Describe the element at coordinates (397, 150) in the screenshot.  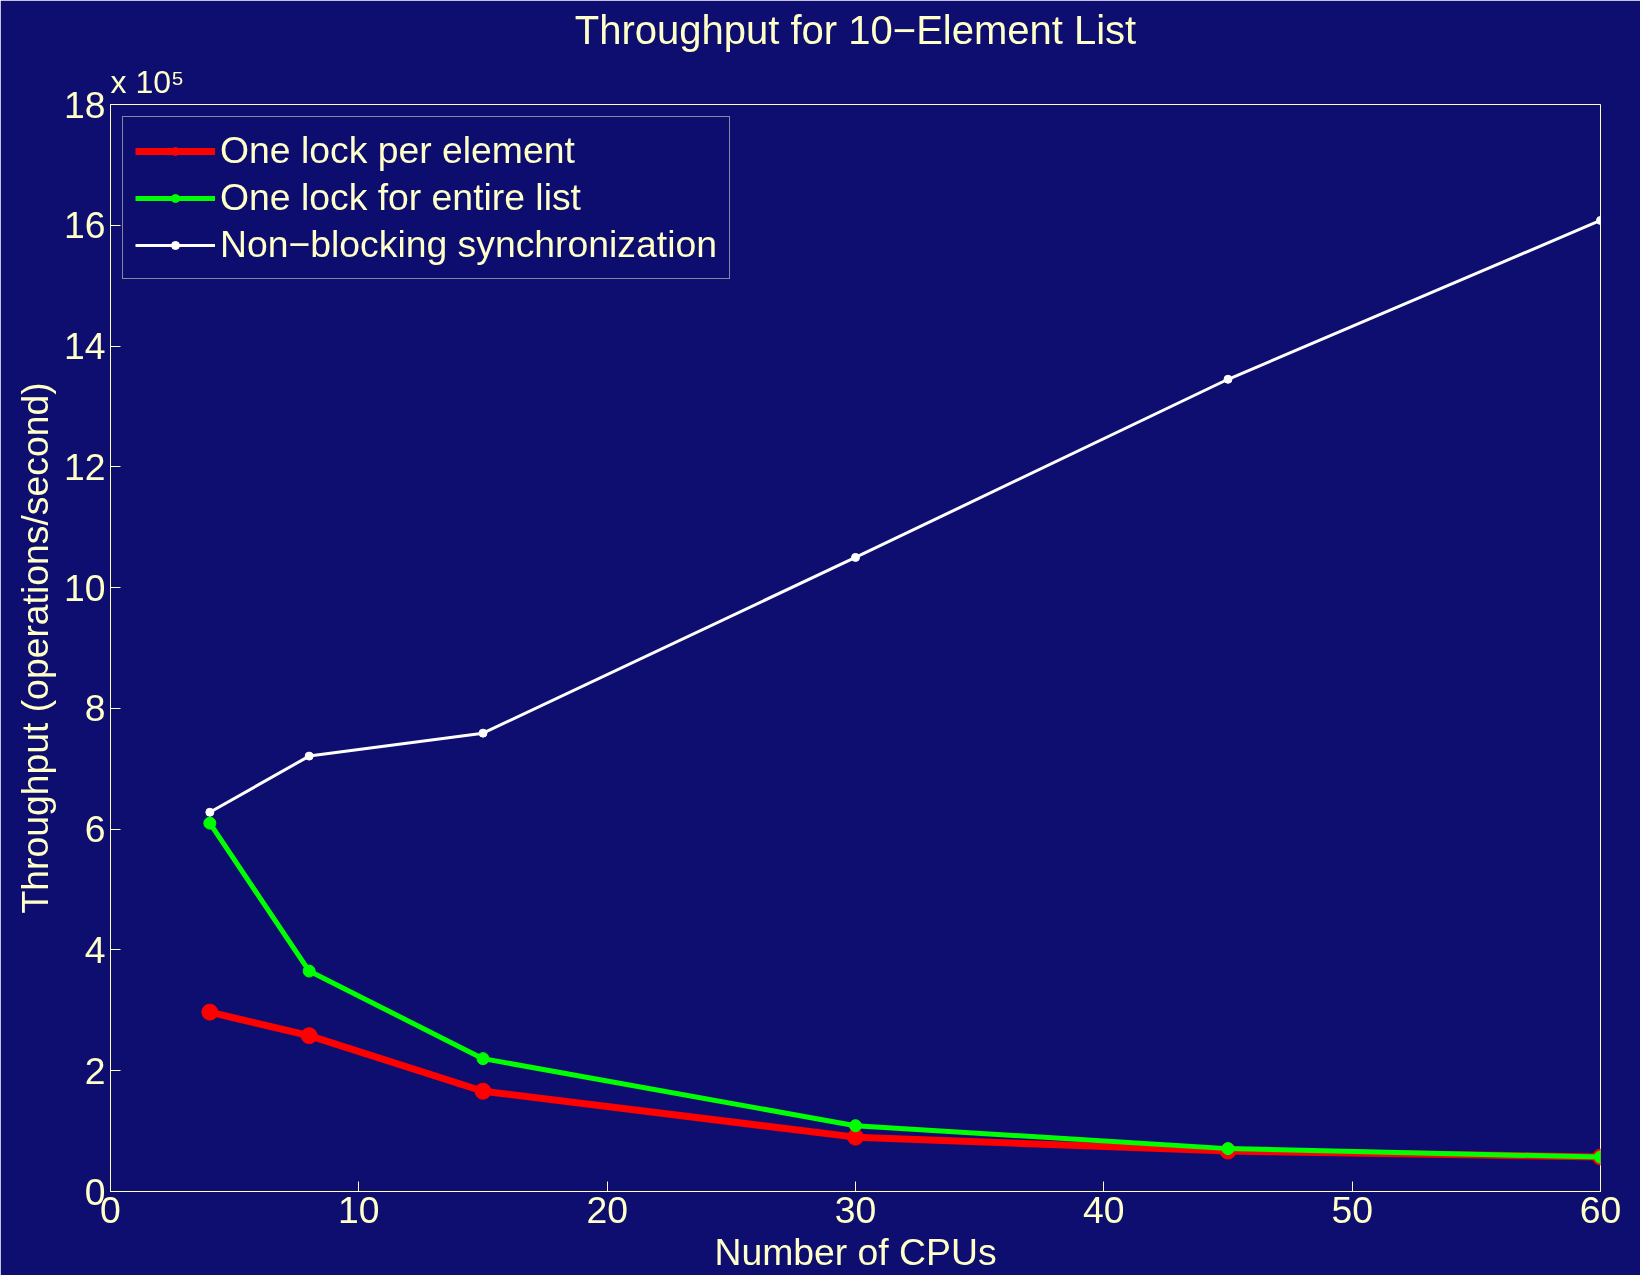
I see `legend-label: One lock per element` at that location.